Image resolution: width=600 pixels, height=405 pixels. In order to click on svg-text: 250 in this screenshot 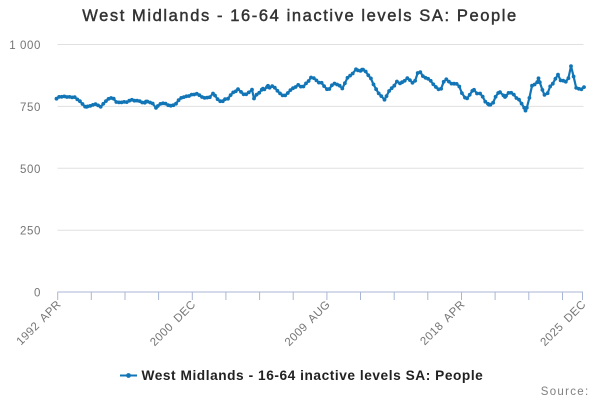, I will do `click(30, 232)`.